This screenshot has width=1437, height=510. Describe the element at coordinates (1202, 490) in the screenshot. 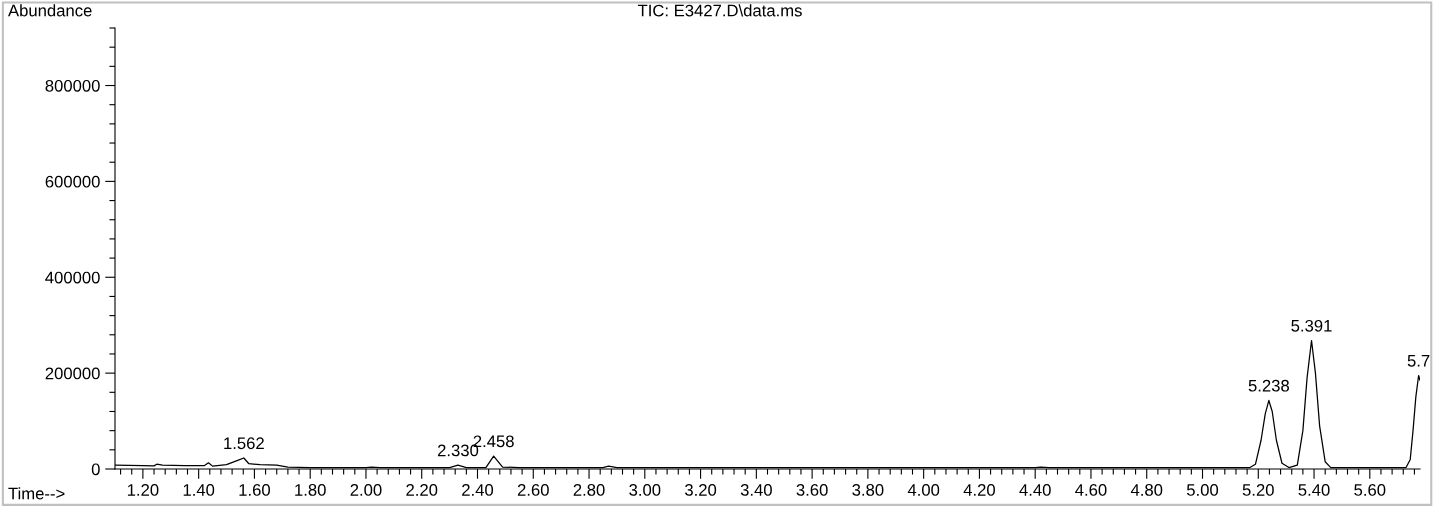

I see `x-tick-label: 5.00` at that location.